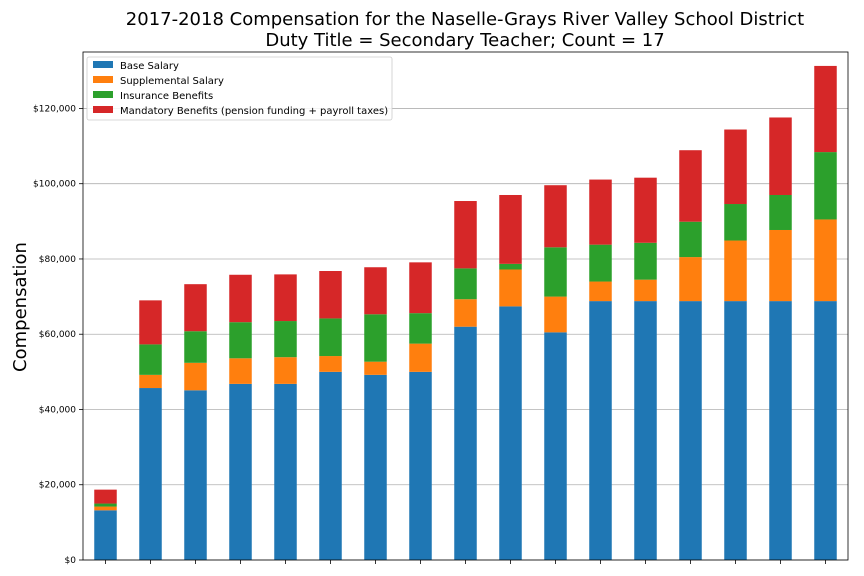  I want to click on y-tick-label: $80,000, so click(57, 260).